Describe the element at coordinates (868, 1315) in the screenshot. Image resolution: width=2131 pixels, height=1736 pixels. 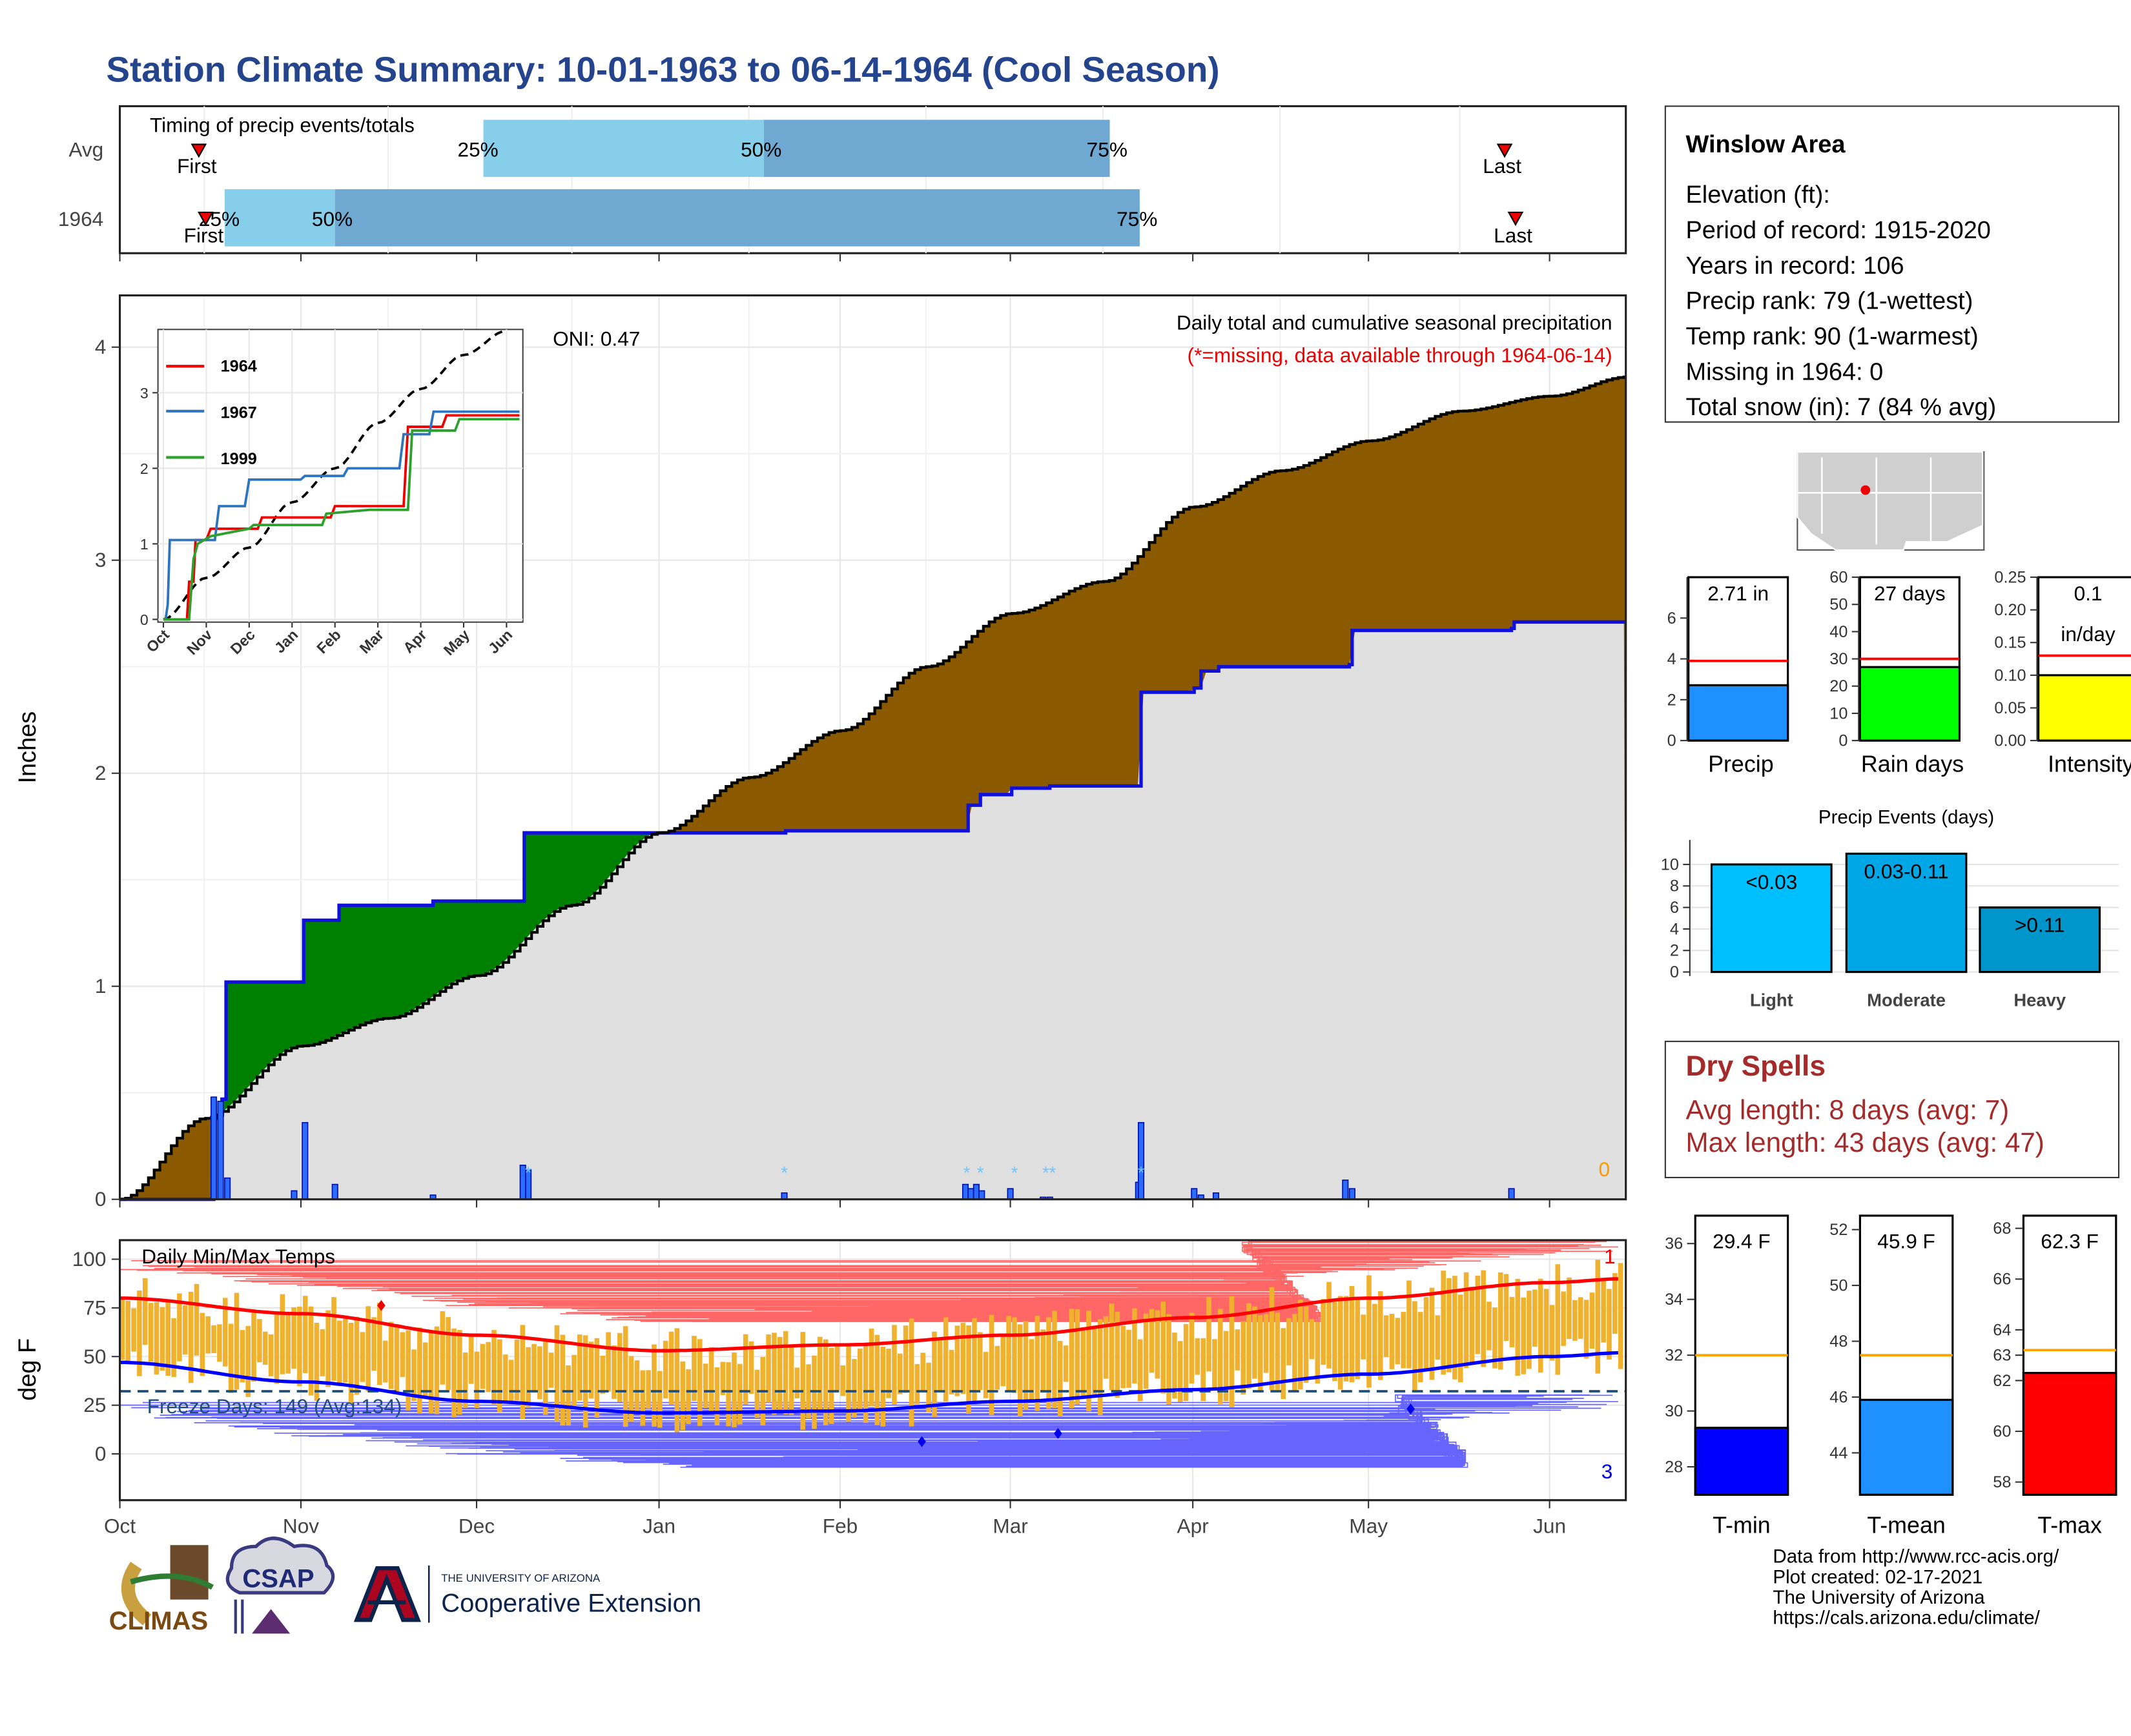
I see `average-max-line` at that location.